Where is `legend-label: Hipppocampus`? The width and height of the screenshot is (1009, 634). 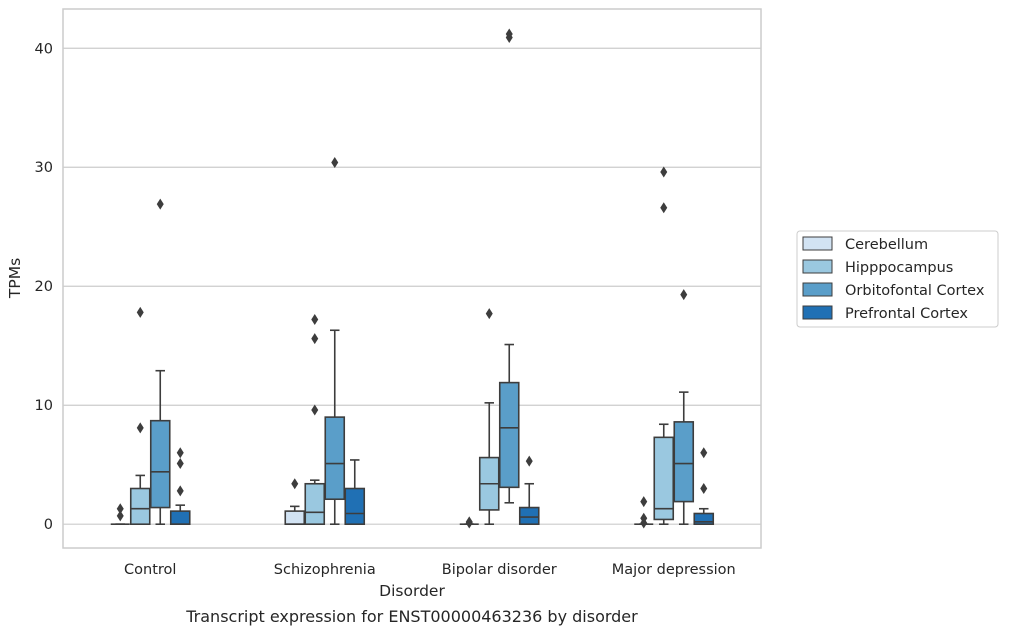
legend-label: Hipppocampus is located at coordinates (899, 268).